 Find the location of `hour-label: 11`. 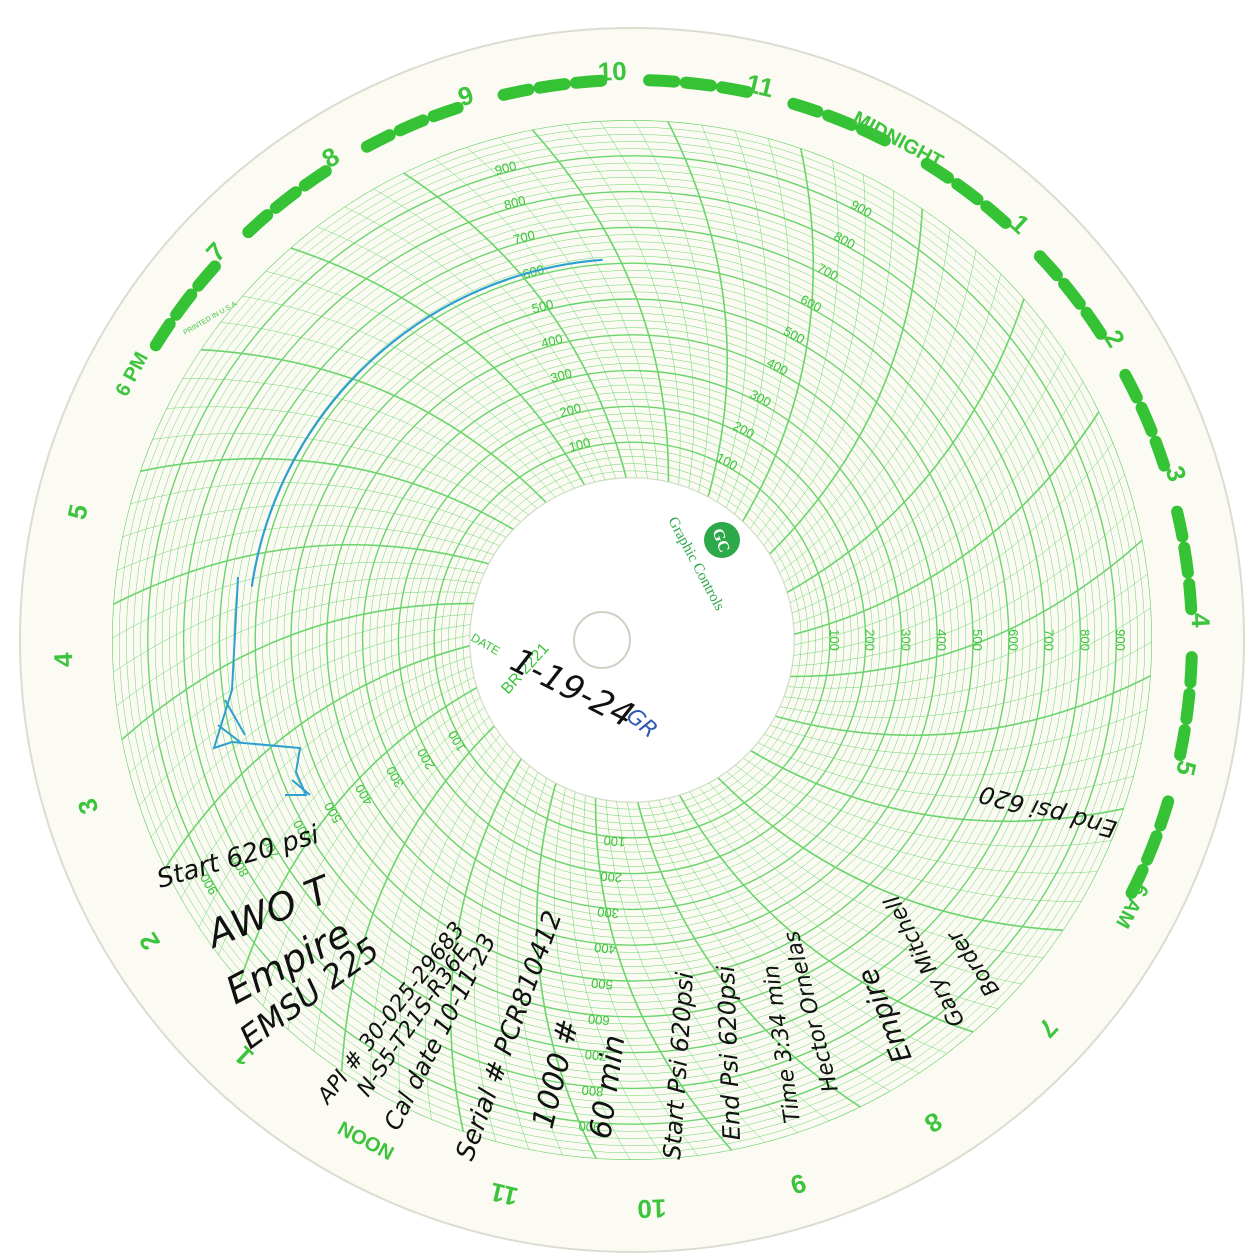

hour-label: 11 is located at coordinates (760, 85).